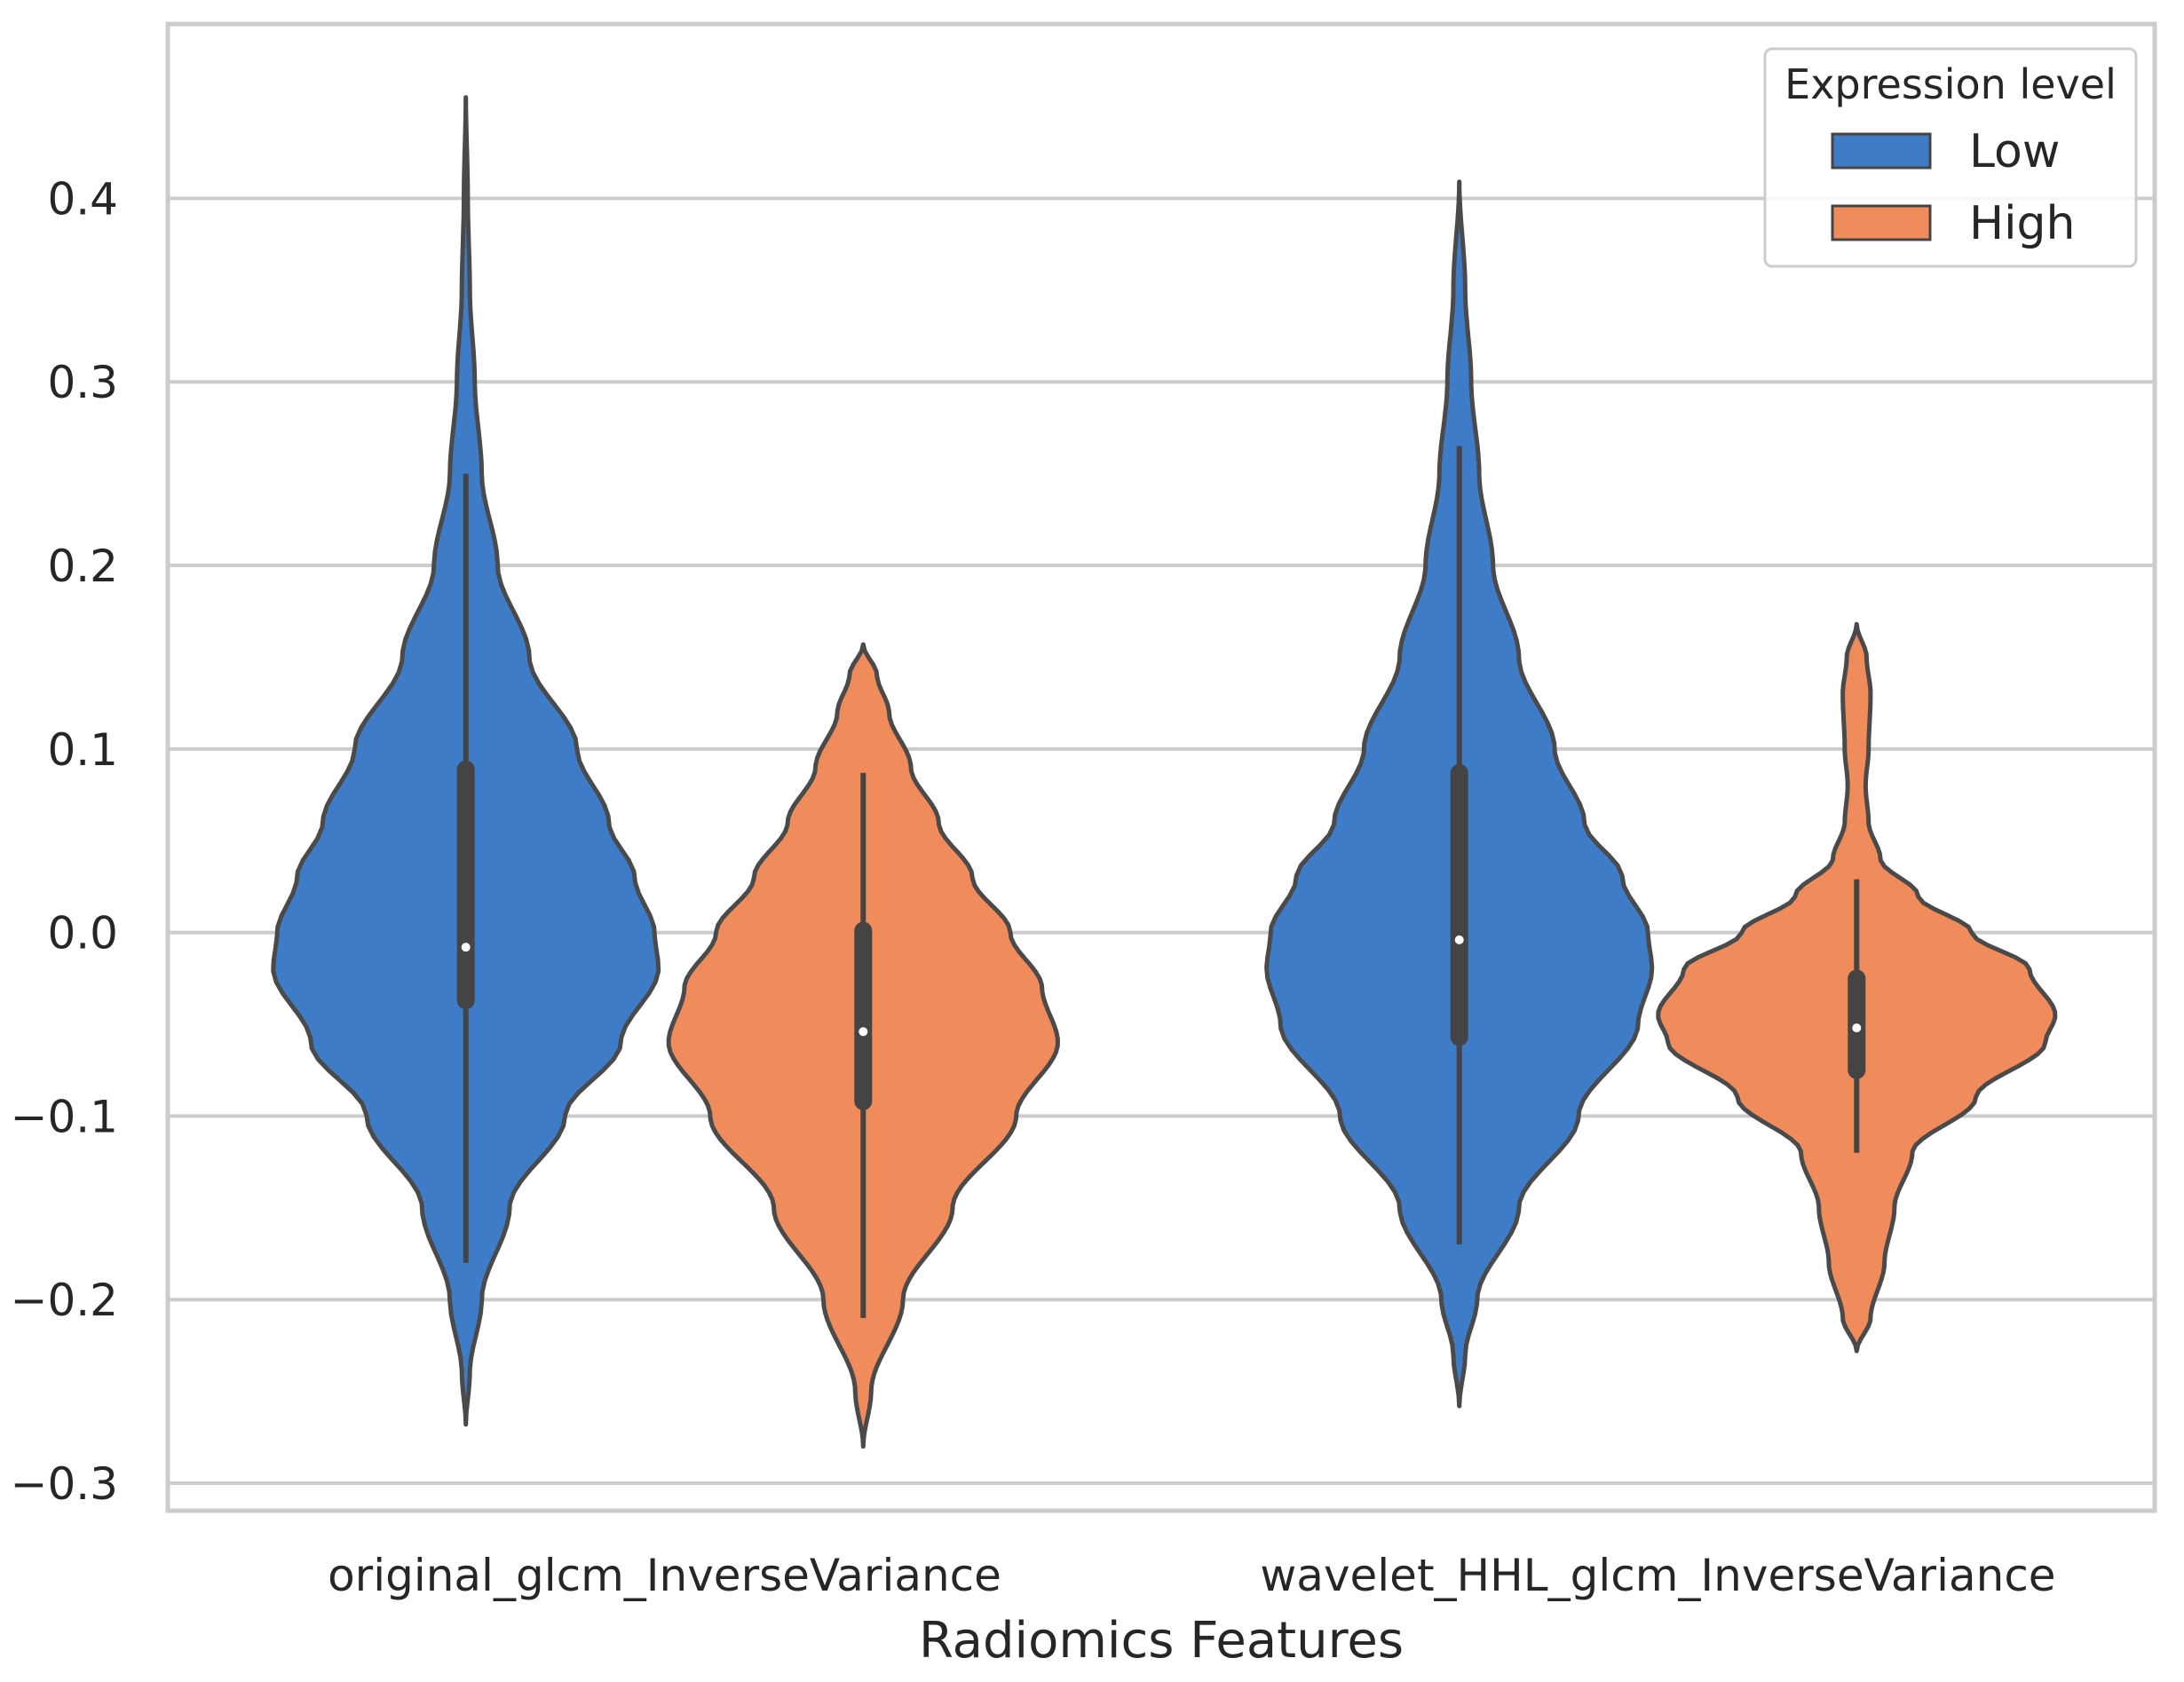 This screenshot has width=2184, height=1682. I want to click on legend-label-low: Low, so click(2015, 151).